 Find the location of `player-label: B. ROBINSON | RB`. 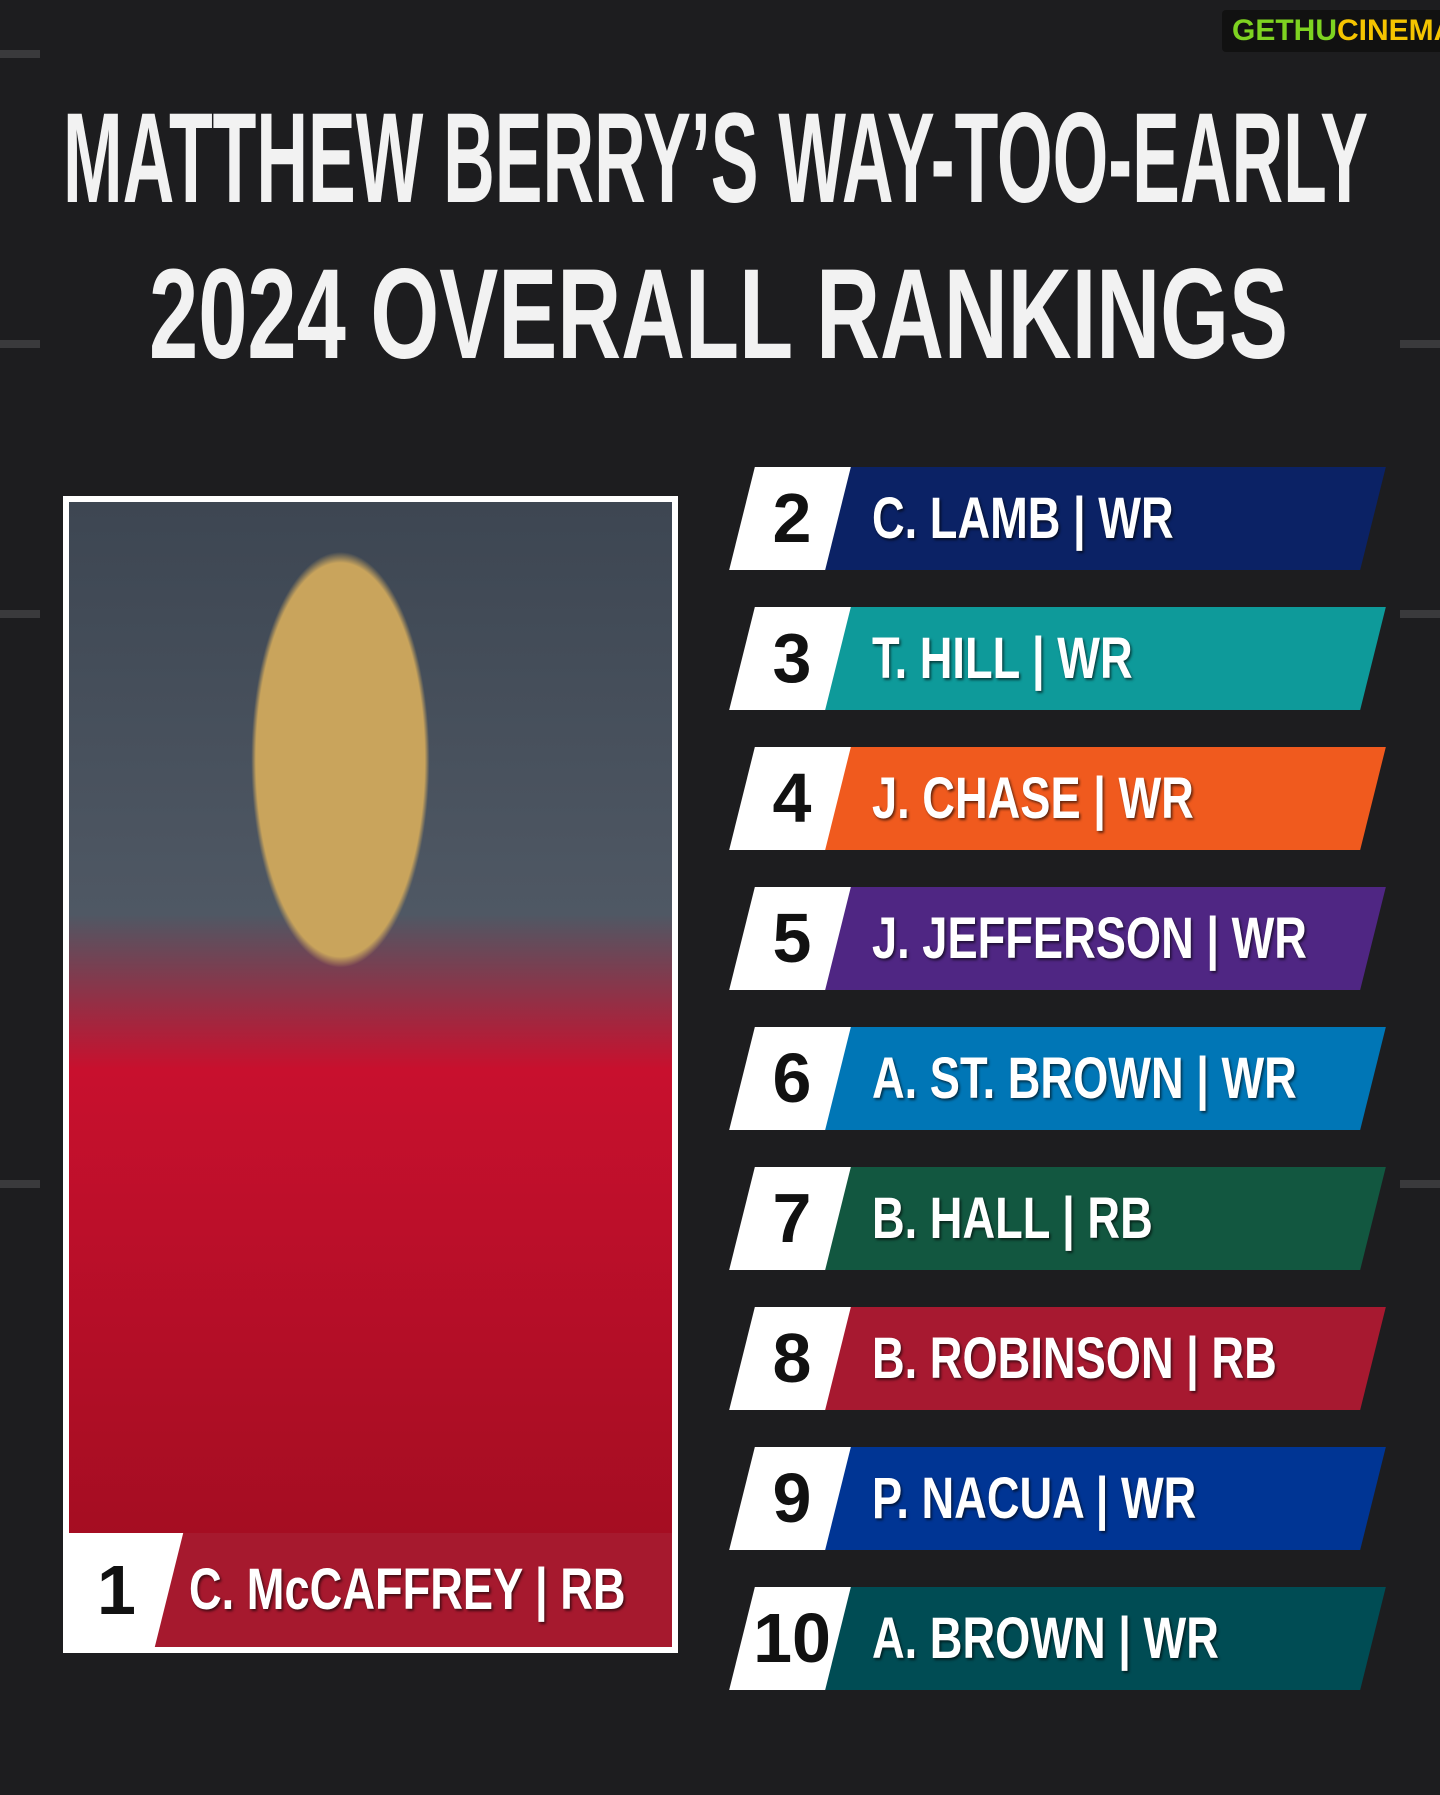

player-label: B. ROBINSON | RB is located at coordinates (1074, 1358).